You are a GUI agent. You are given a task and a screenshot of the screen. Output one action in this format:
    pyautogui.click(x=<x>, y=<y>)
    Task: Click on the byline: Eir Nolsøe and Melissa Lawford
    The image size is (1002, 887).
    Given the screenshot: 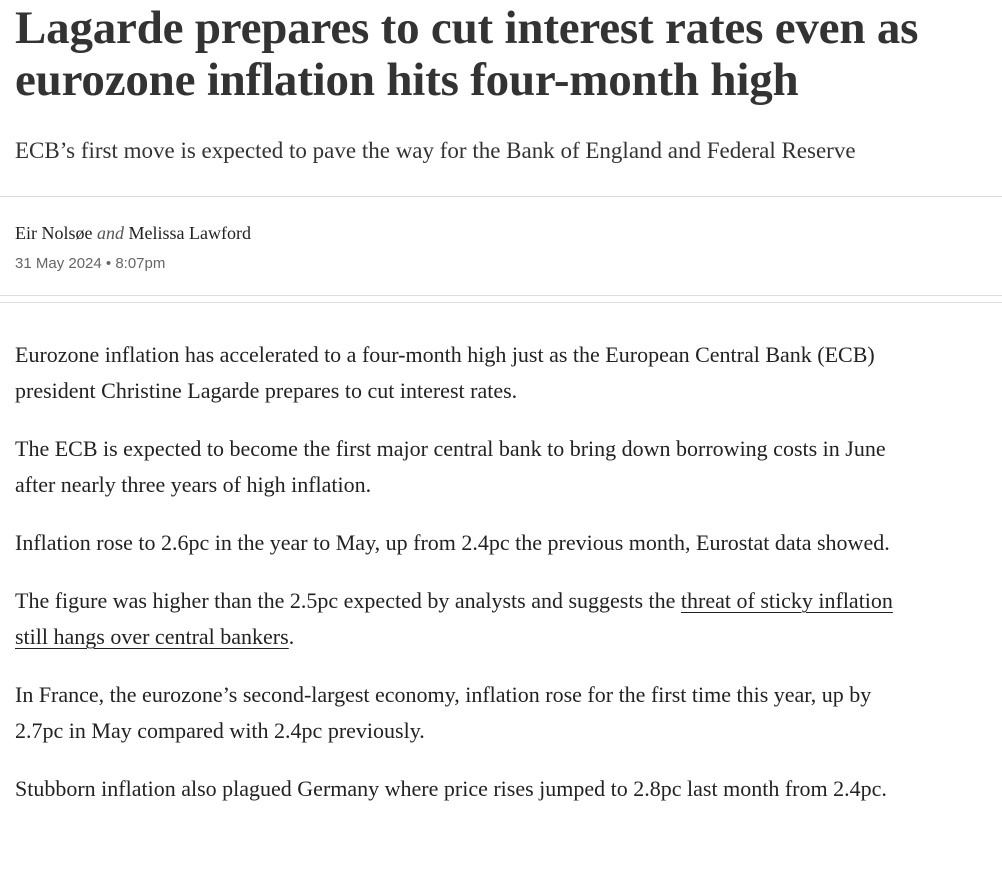 What is the action you would take?
    pyautogui.click(x=508, y=233)
    